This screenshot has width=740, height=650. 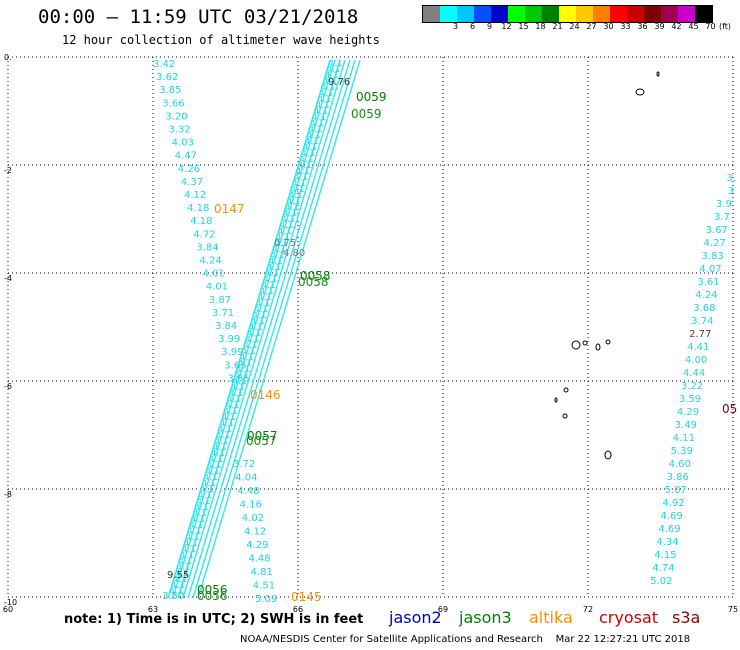 What do you see at coordinates (10, 602) in the screenshot?
I see `y-tick-label: -10` at bounding box center [10, 602].